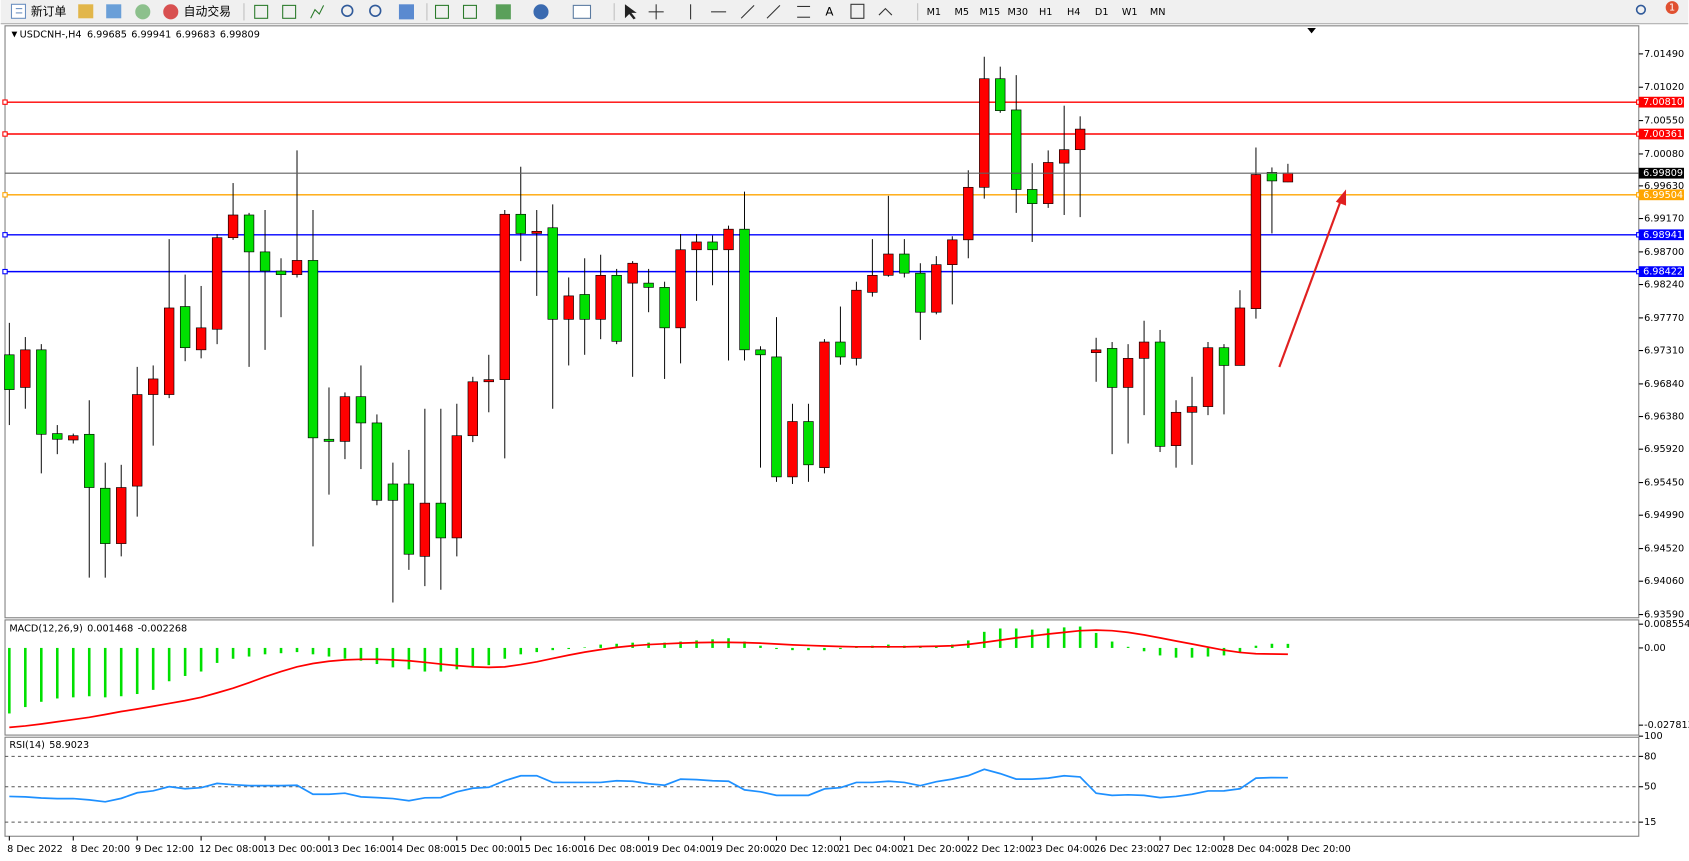 The height and width of the screenshot is (861, 1689). What do you see at coordinates (1045, 12) in the screenshot?
I see `timeframe-button: H1` at bounding box center [1045, 12].